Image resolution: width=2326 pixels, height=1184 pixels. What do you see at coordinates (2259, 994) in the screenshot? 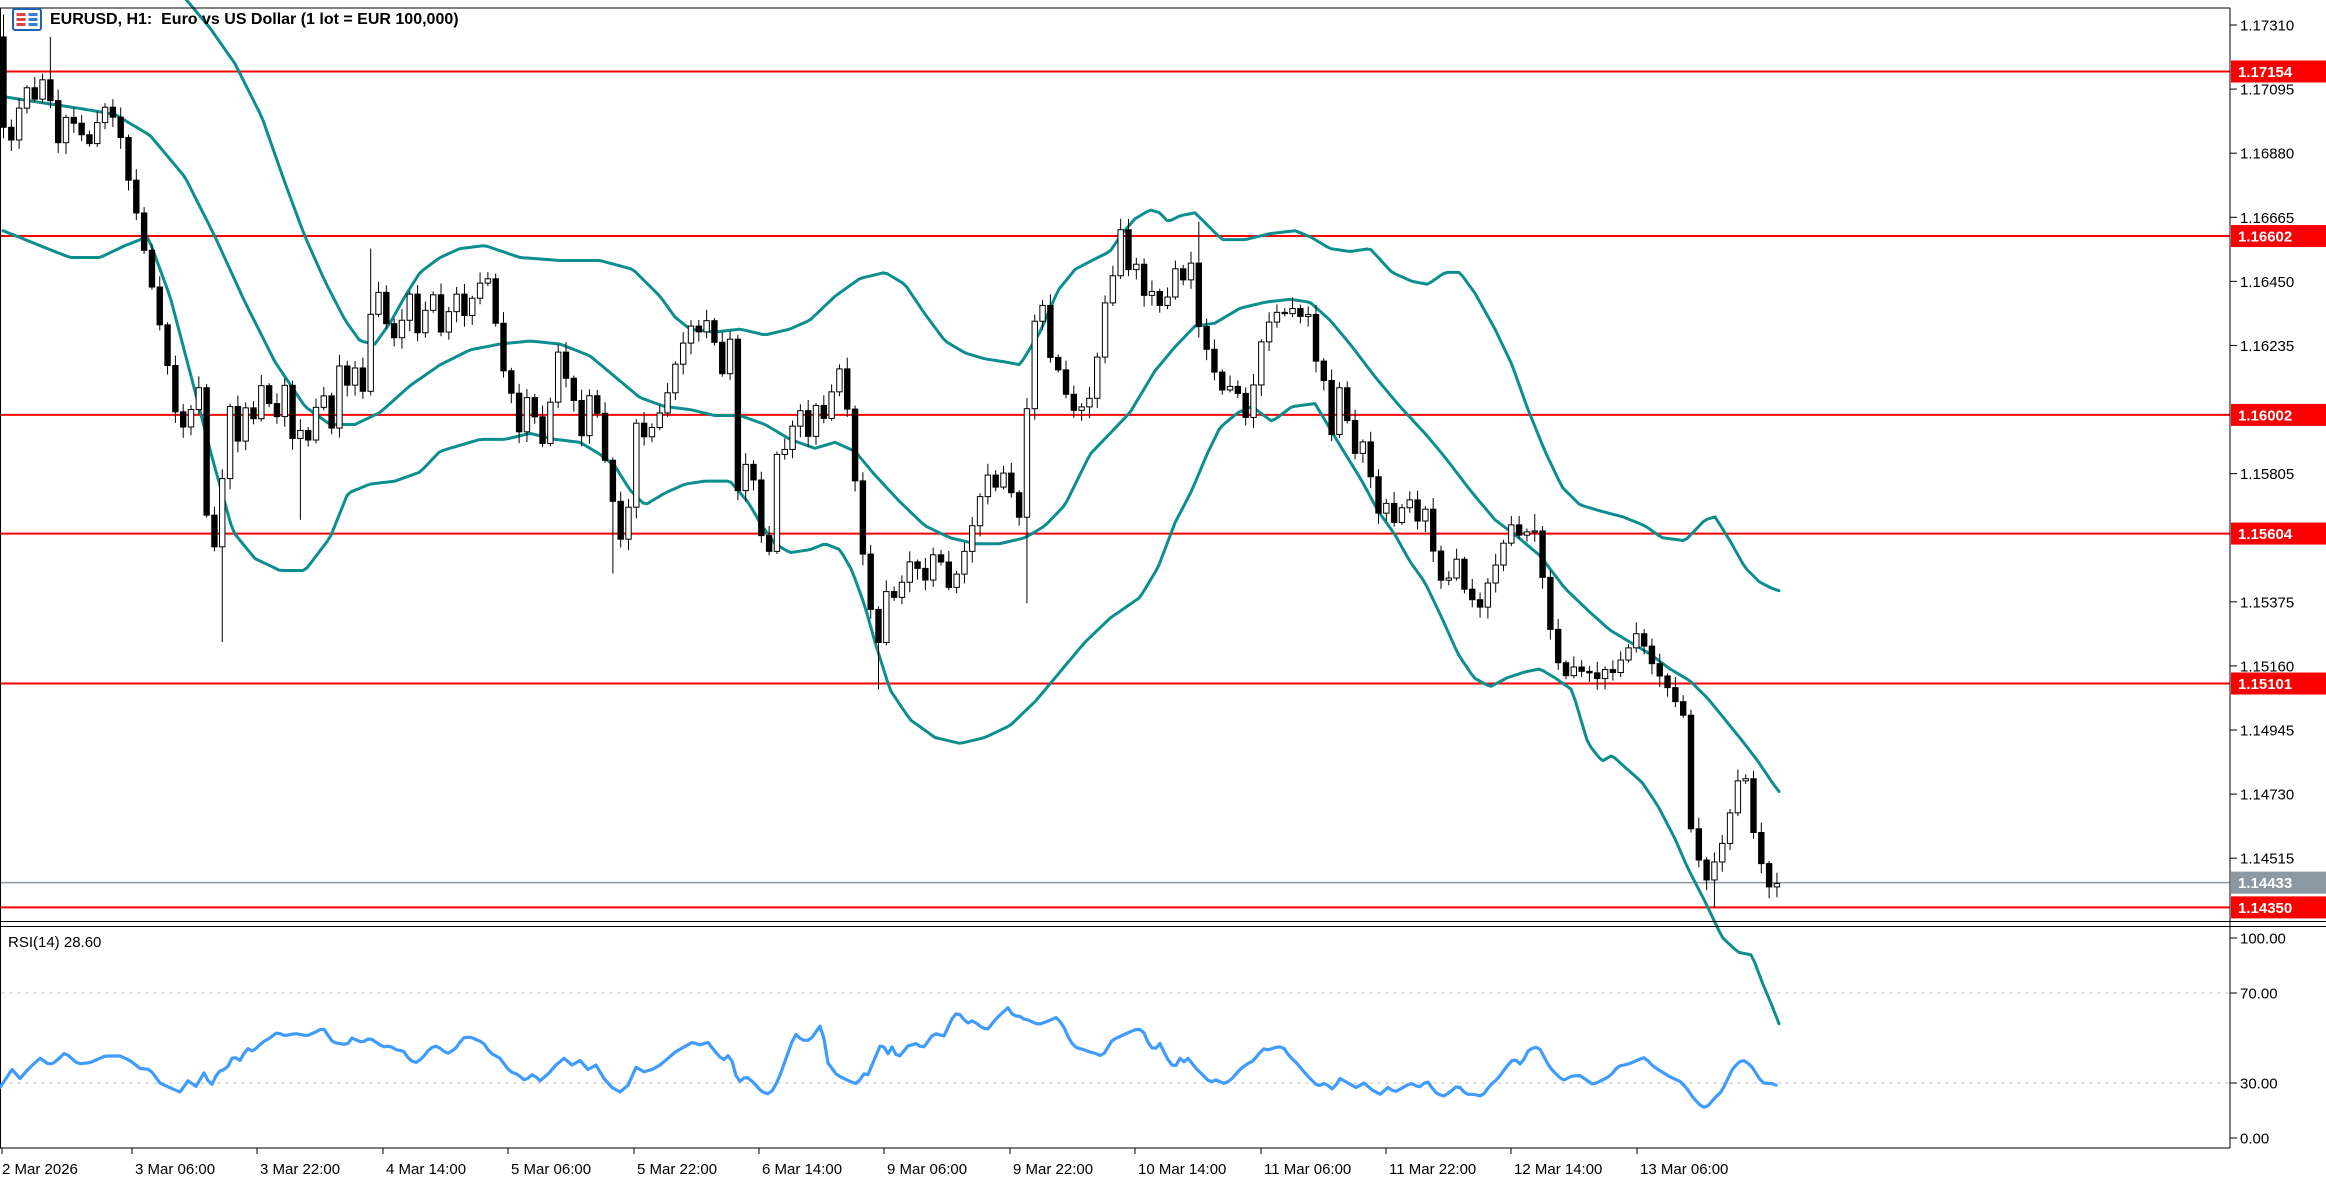
I see `rsi-tick-label: 70.00` at bounding box center [2259, 994].